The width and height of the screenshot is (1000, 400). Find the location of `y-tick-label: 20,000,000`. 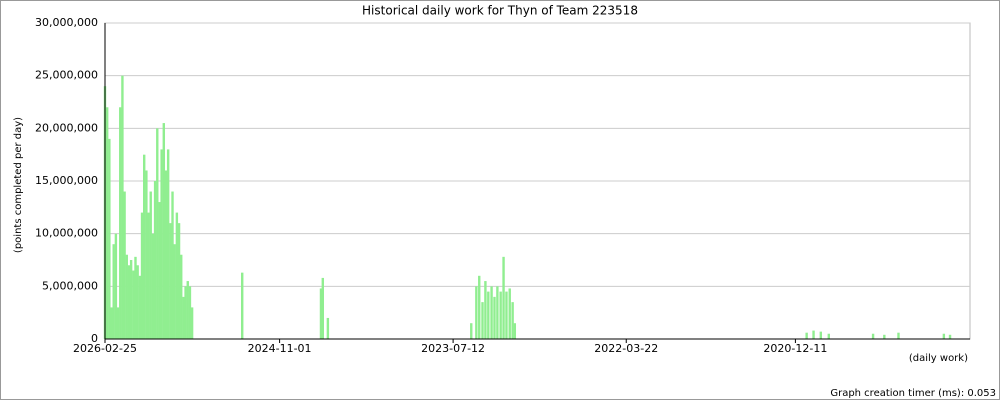

y-tick-label: 20,000,000 is located at coordinates (66, 127).